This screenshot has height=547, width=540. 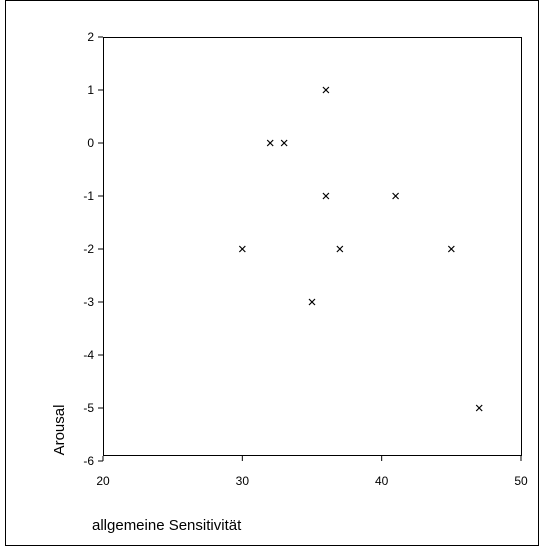 What do you see at coordinates (521, 481) in the screenshot?
I see `x-tick-label: 50` at bounding box center [521, 481].